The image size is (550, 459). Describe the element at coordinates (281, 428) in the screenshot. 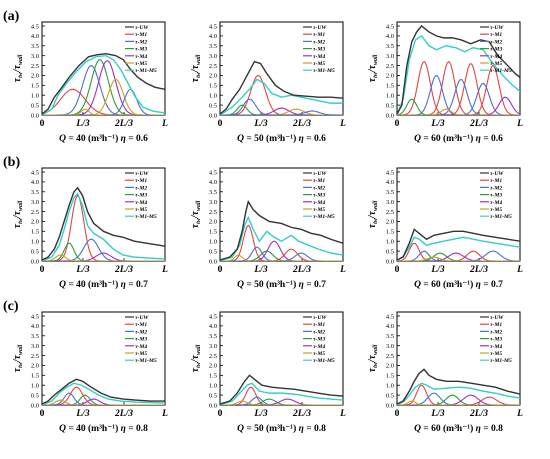

I see `panel-caption: Q = 50 (m³h⁻¹) η = 0.8` at that location.